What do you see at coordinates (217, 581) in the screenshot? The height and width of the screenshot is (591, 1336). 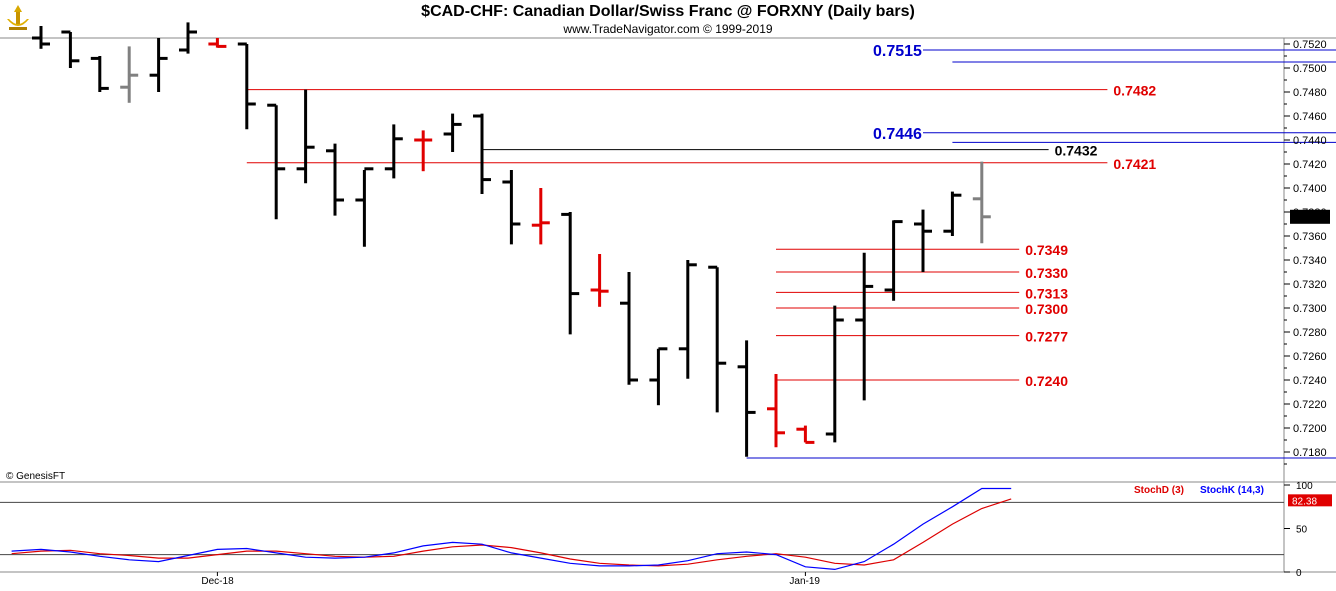 I see `x-tick-label: Dec-18` at bounding box center [217, 581].